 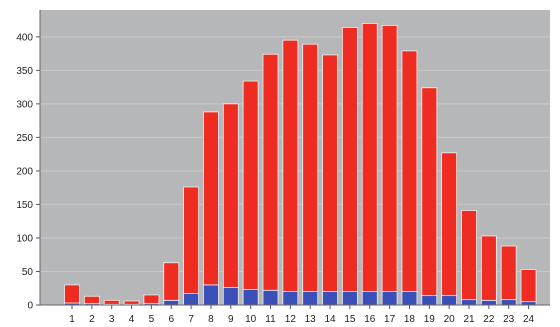 What do you see at coordinates (92, 319) in the screenshot?
I see `x-tick-label: 2` at bounding box center [92, 319].